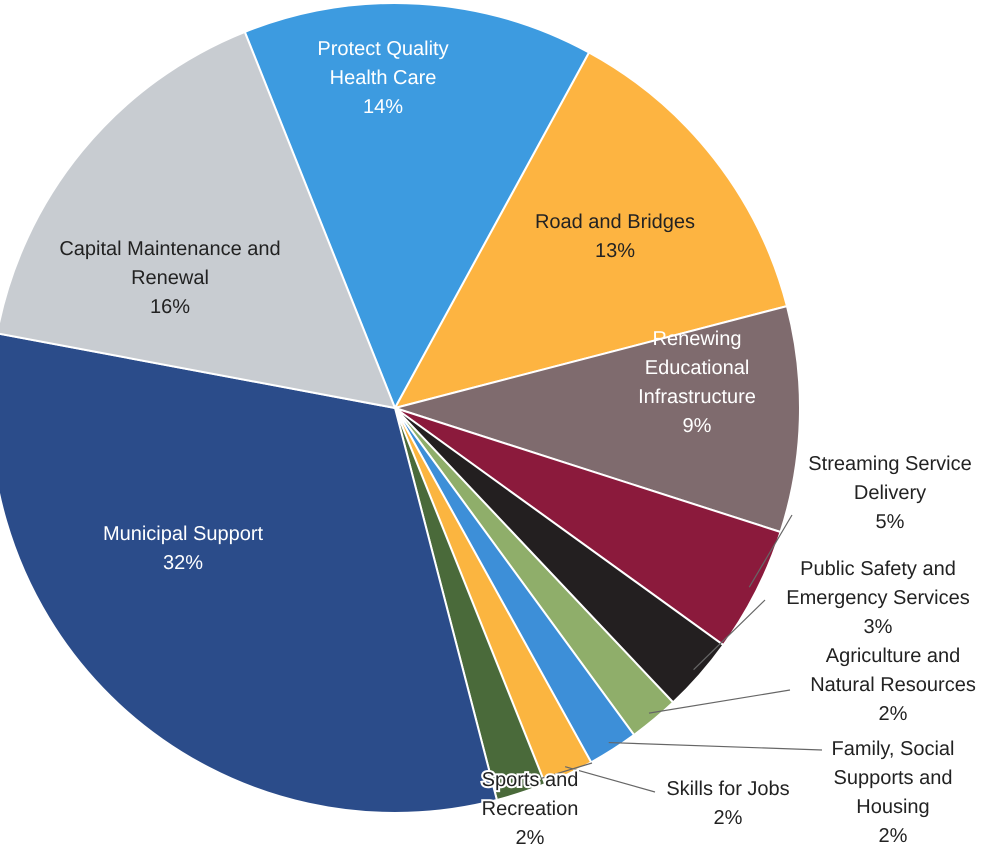 This screenshot has height=849, width=997. Describe the element at coordinates (878, 583) in the screenshot. I see `slice-label: Public Safety and Emergency Services` at that location.